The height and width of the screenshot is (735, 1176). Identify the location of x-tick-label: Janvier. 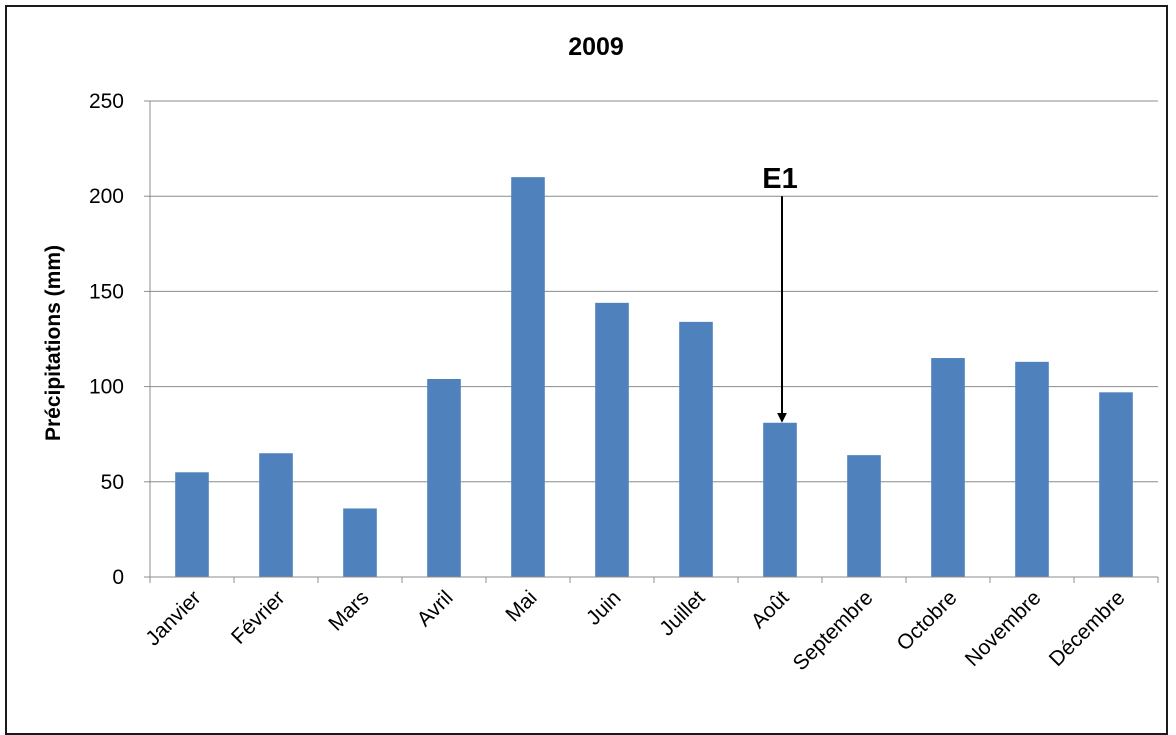
(173, 618).